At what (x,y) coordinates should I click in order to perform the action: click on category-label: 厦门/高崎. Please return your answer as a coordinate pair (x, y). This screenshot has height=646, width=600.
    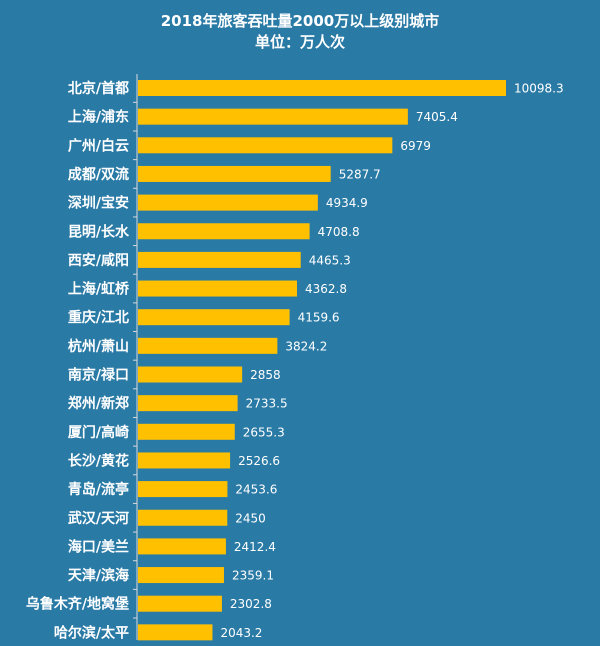
    Looking at the image, I should click on (98, 432).